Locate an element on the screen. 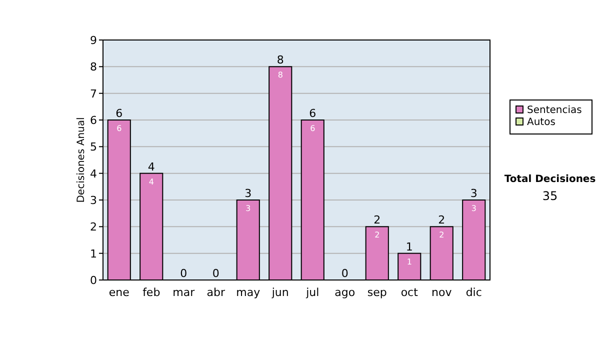  y-tick-label: 1 is located at coordinates (93, 253).